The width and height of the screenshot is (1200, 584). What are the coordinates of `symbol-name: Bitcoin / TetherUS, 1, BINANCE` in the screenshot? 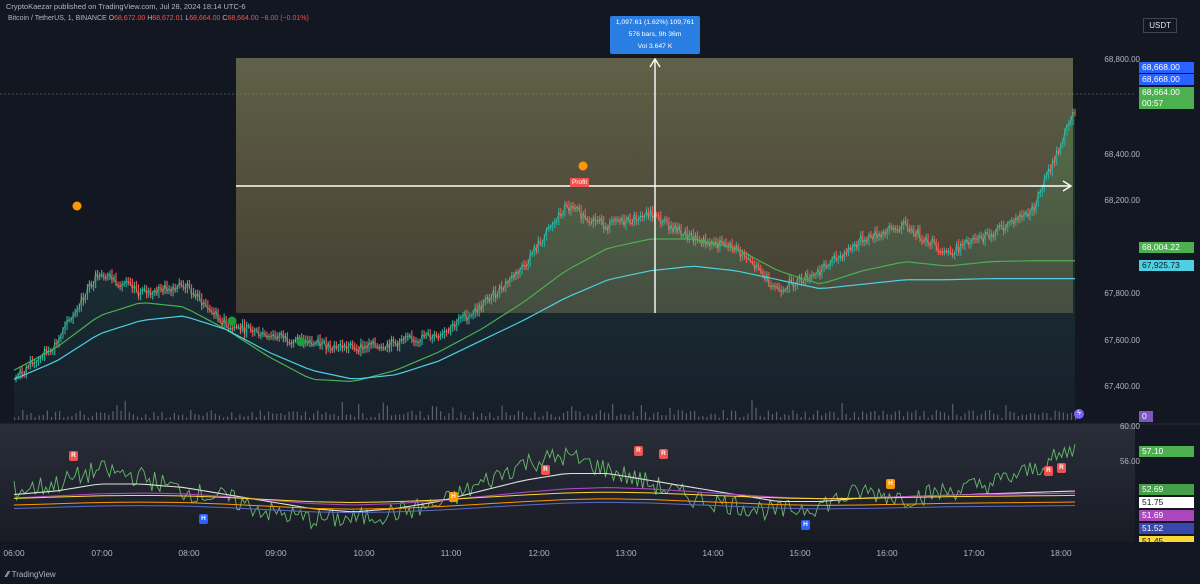 It's located at (57, 18).